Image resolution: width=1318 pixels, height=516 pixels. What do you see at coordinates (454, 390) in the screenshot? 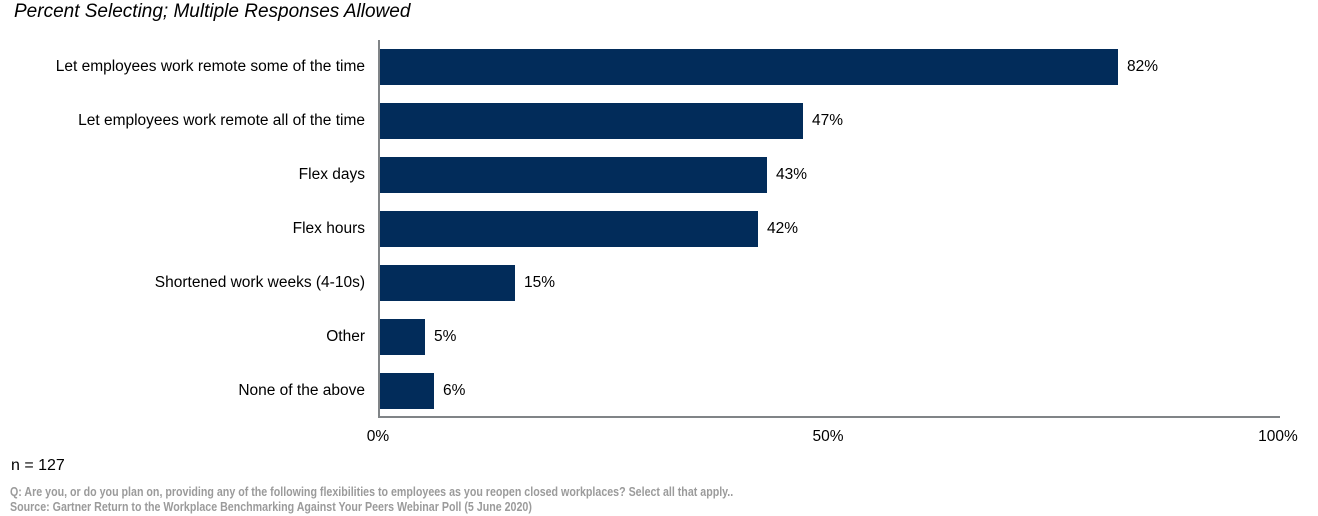
I see `value-label: 6%` at bounding box center [454, 390].